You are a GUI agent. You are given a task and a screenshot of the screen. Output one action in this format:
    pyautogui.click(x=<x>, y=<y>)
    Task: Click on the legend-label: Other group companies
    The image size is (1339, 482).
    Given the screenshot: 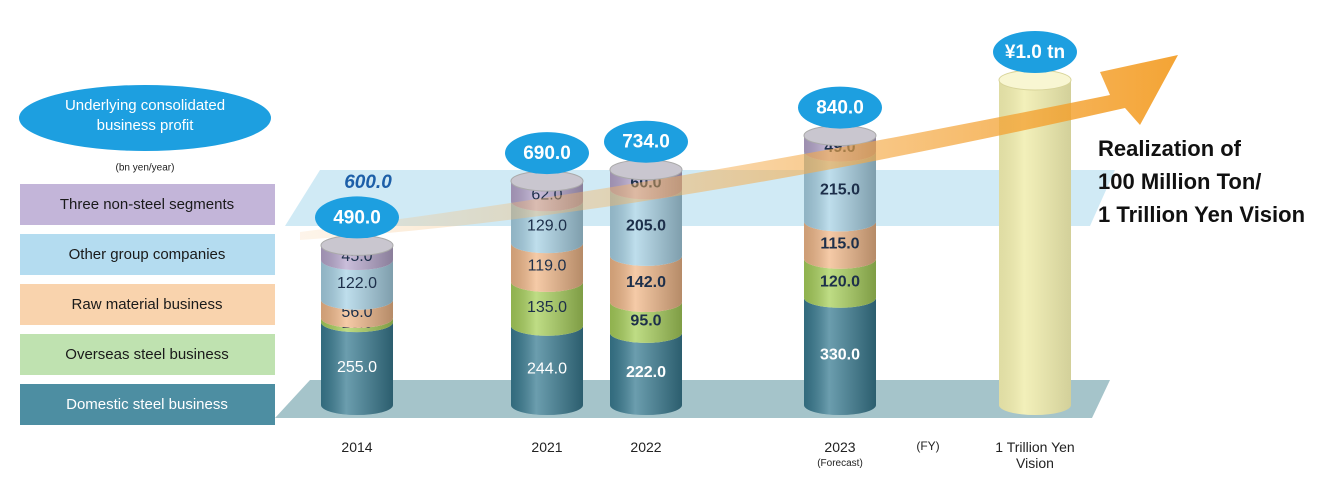 What is the action you would take?
    pyautogui.click(x=147, y=254)
    